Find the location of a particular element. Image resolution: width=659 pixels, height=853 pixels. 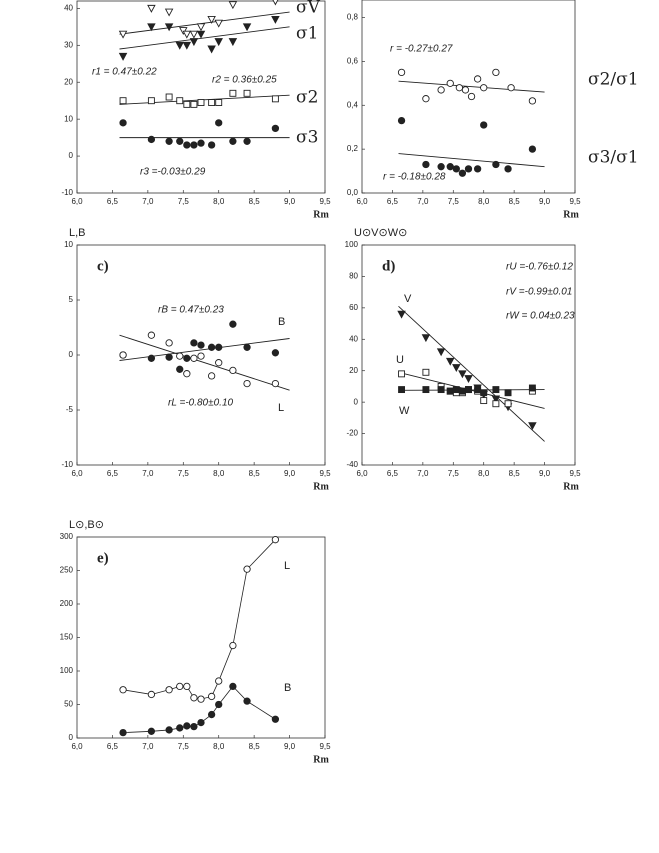

plot-frame is located at coordinates (201, 97).